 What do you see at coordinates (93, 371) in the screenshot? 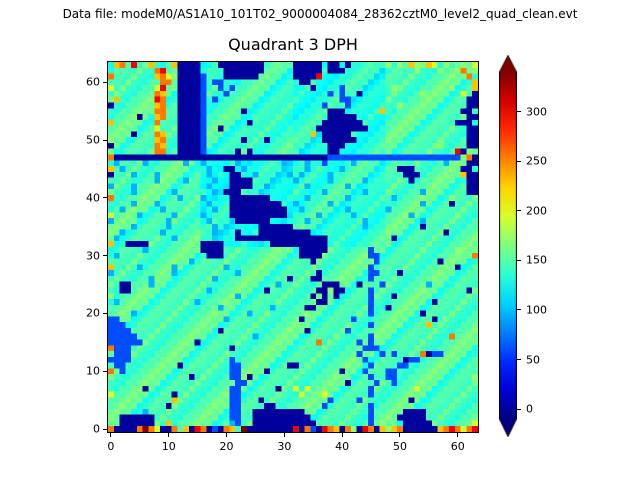
I see `y-tick-label: 10` at bounding box center [93, 371].